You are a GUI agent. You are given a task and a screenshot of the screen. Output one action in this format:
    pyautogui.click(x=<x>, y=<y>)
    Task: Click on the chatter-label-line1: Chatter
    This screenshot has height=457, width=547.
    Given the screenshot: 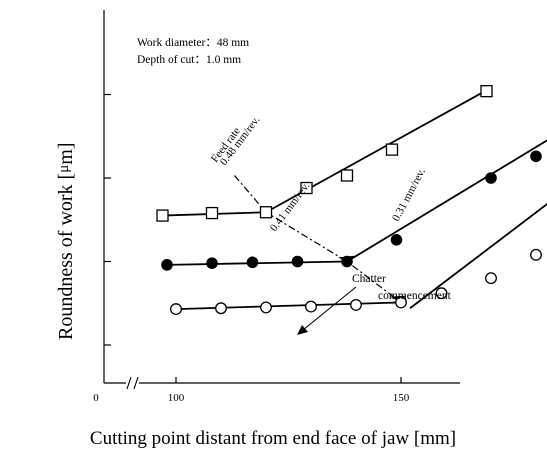 What is the action you would take?
    pyautogui.click(x=369, y=279)
    